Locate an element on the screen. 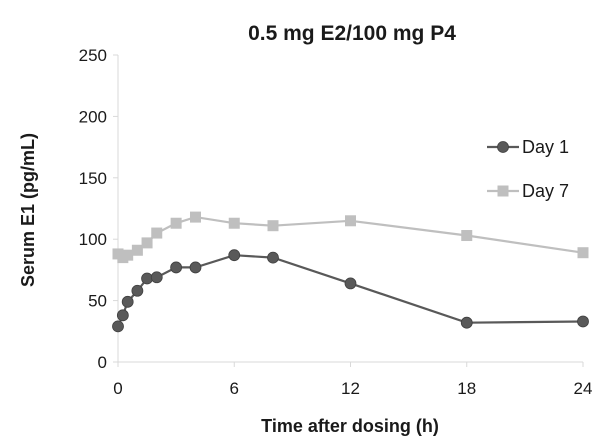  x-axis-title: Time after dosing (h) is located at coordinates (350, 426).